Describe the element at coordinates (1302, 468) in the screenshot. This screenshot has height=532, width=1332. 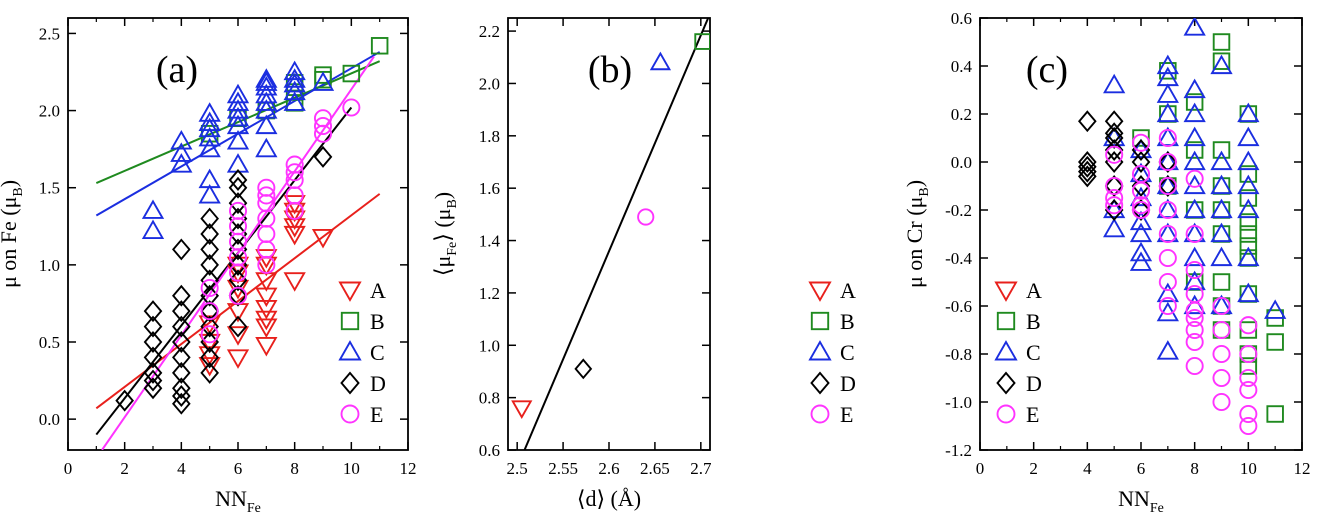
I see `x-tick-label: 12` at that location.